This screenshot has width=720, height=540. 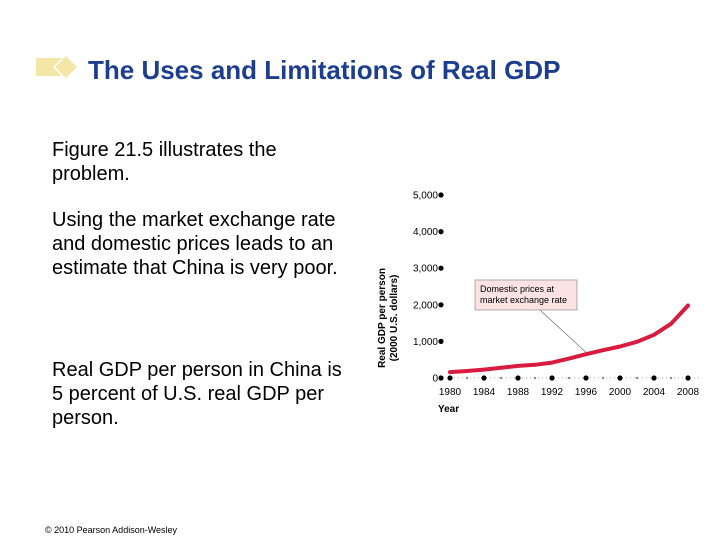 I want to click on x-tick-label: 1996, so click(x=586, y=392).